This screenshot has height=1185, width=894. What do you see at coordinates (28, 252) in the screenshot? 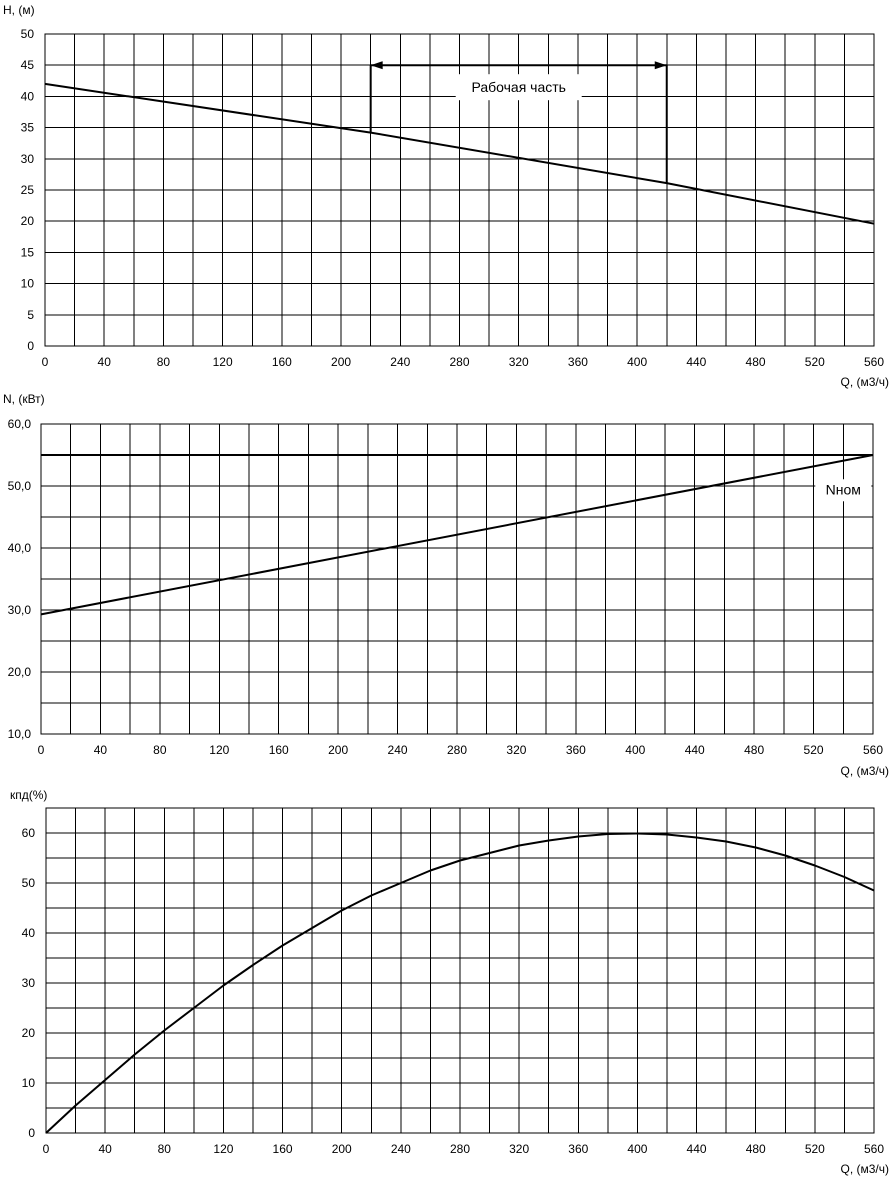
I see `y-tick-label: 15` at bounding box center [28, 252].